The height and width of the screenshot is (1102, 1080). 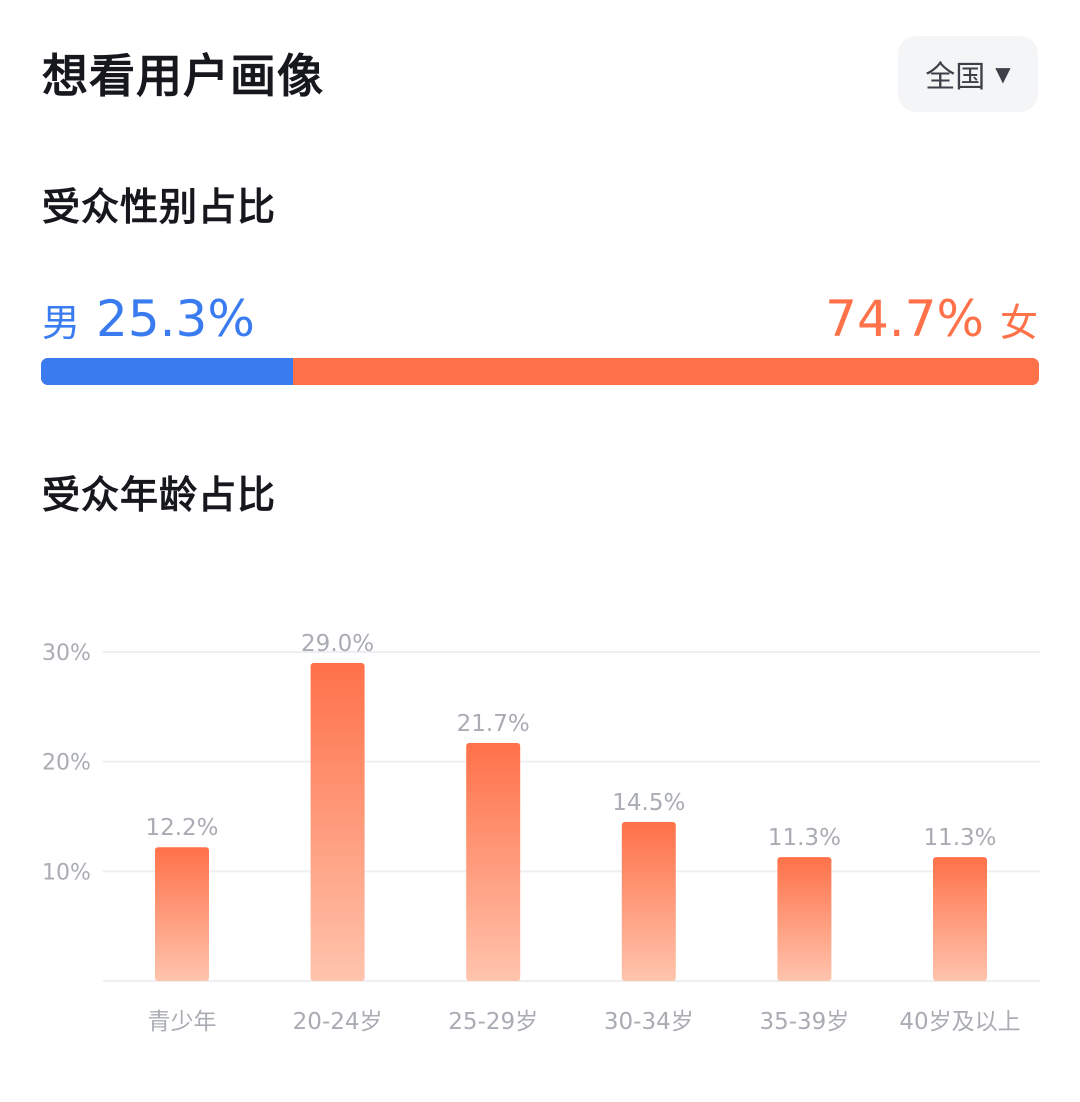 I want to click on gender-section-title: 受众性别占比, so click(x=159, y=207).